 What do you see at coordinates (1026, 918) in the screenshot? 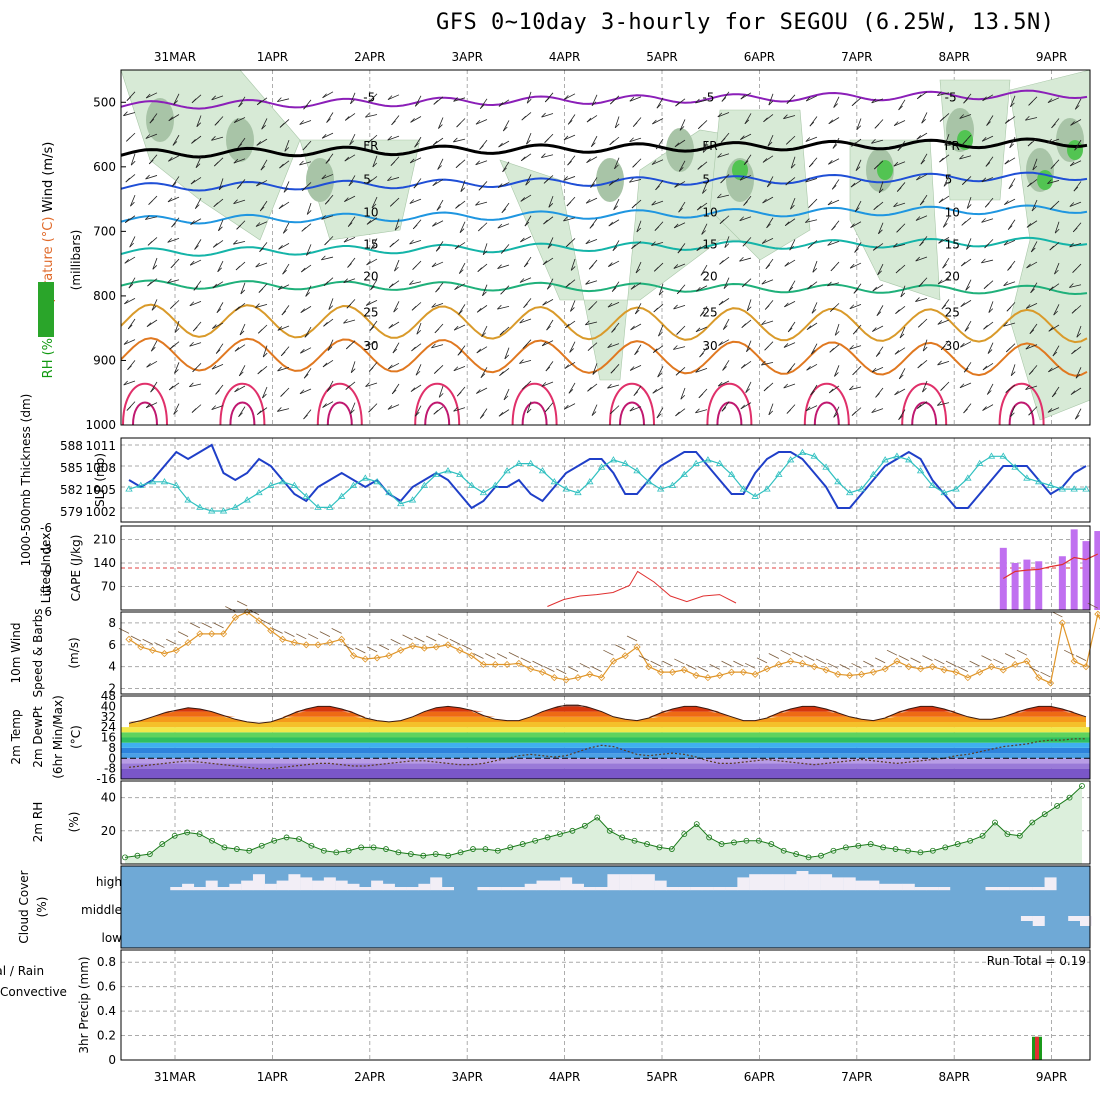
I see `cloud-mid-bar` at bounding box center [1026, 918].